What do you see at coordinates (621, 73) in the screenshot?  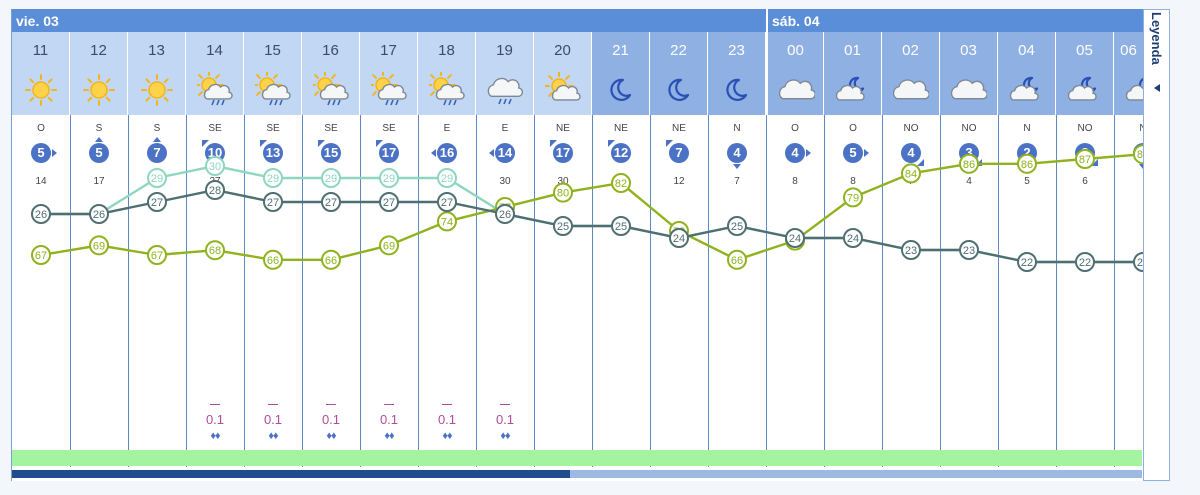 I see `hour-column-header: 21` at bounding box center [621, 73].